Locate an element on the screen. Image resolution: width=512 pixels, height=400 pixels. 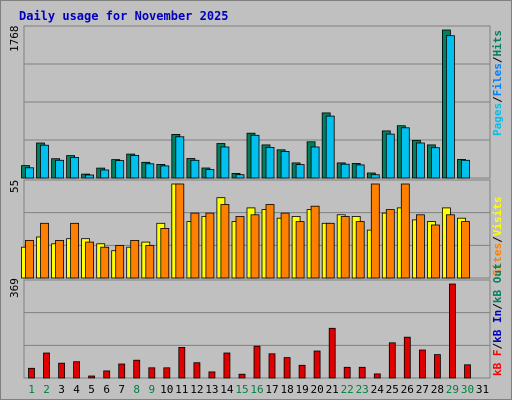
side-label-part: Hits is located at coordinates (497, 43).